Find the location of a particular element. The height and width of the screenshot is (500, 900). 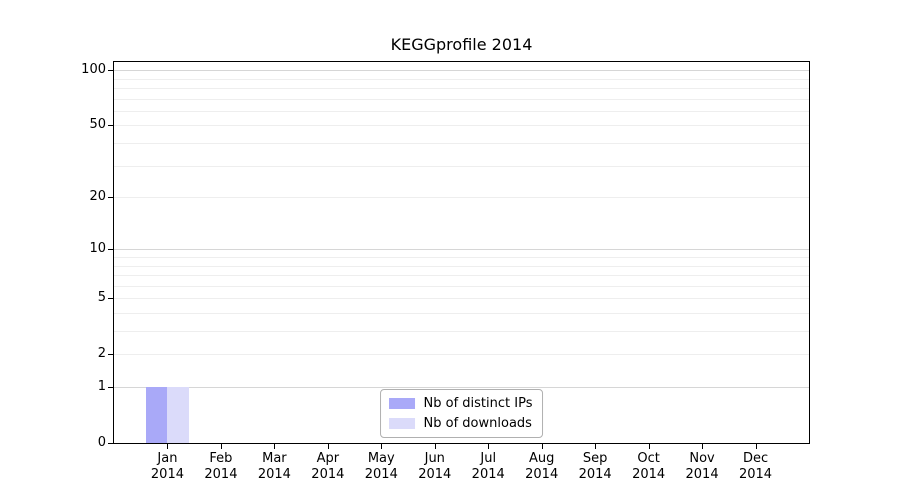

y-tick-label: 50 is located at coordinates (97, 125).